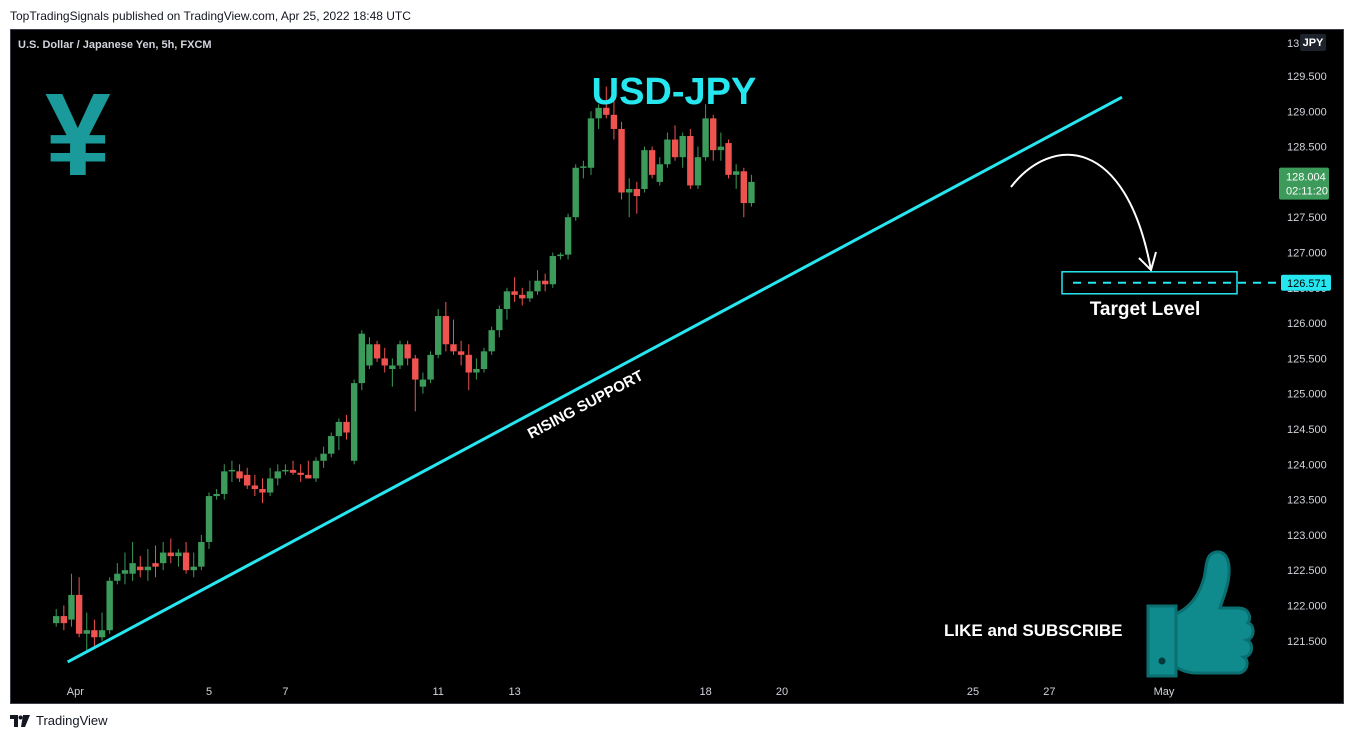  Describe the element at coordinates (1313, 42) in the screenshot. I see `currency-badge: JPY` at that location.